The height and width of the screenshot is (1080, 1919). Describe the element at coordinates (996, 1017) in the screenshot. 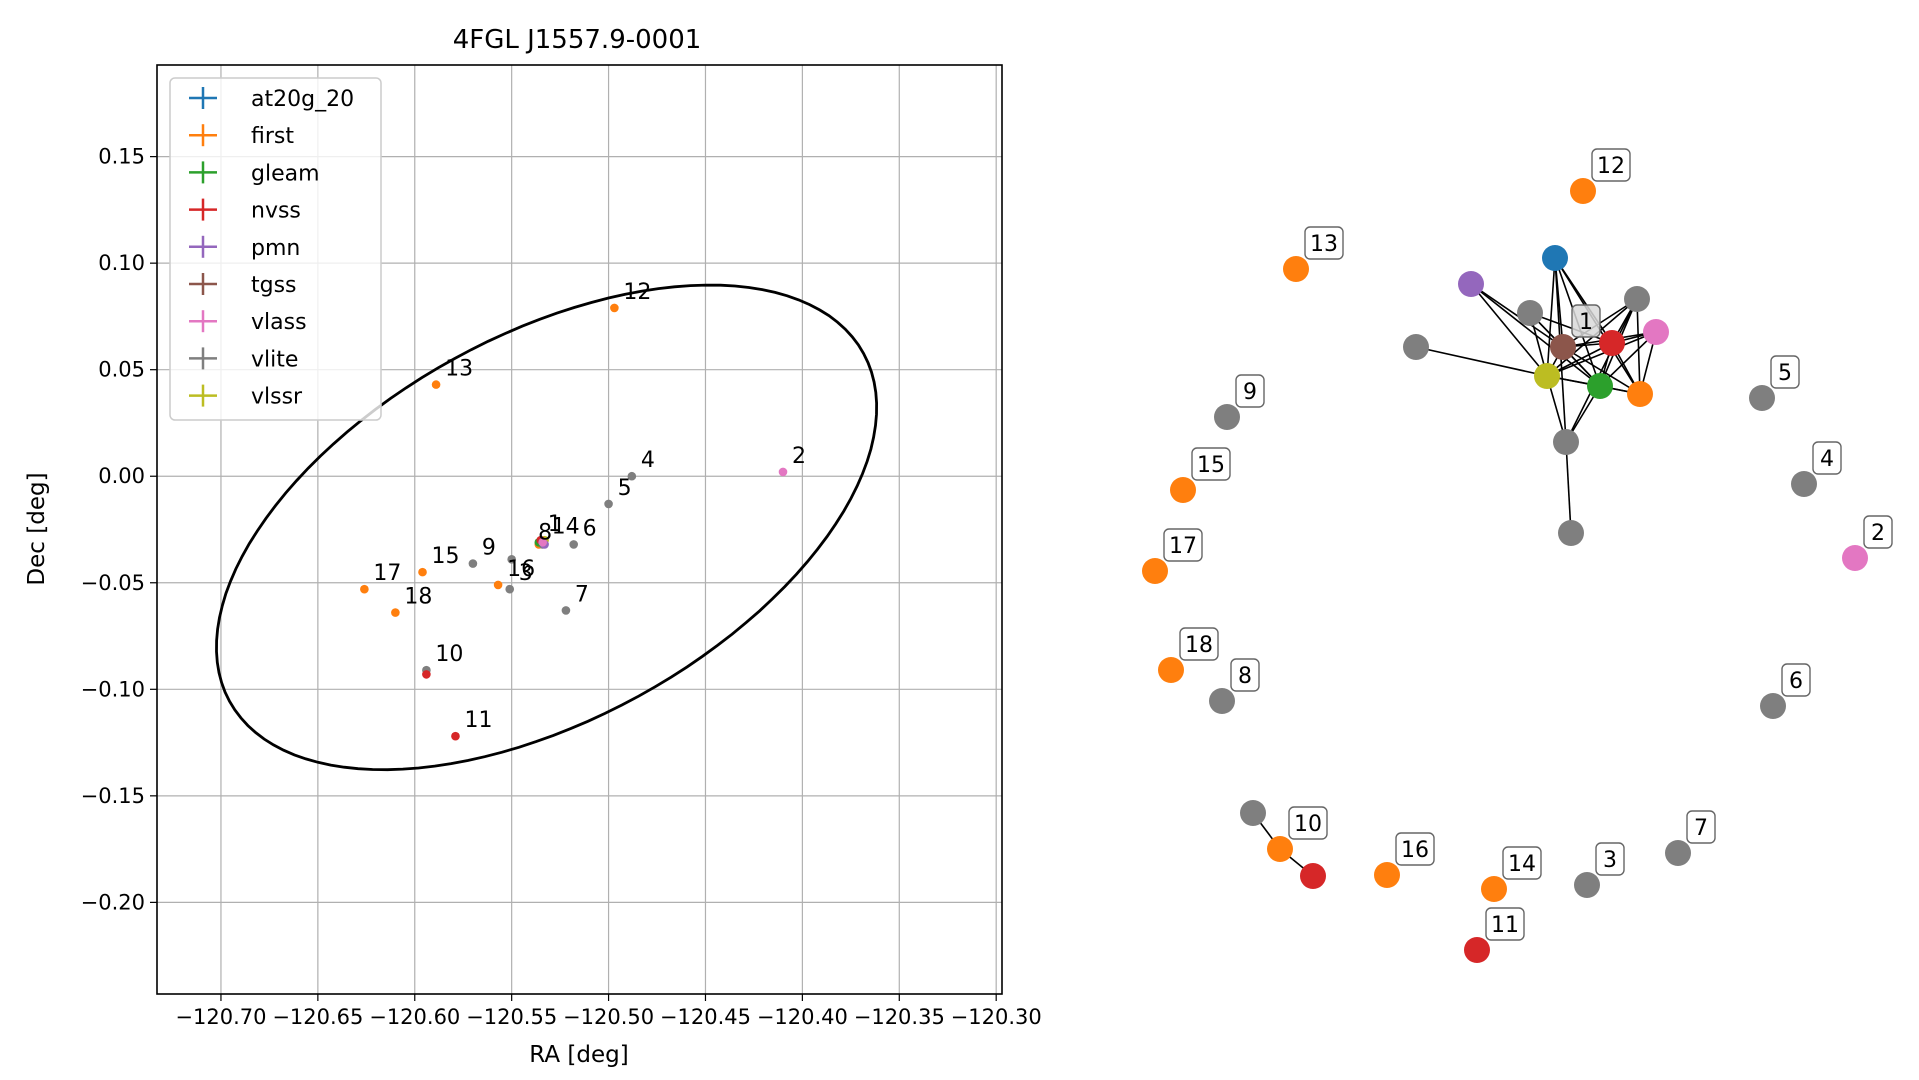

I see `x-tick-label: −120.30` at that location.